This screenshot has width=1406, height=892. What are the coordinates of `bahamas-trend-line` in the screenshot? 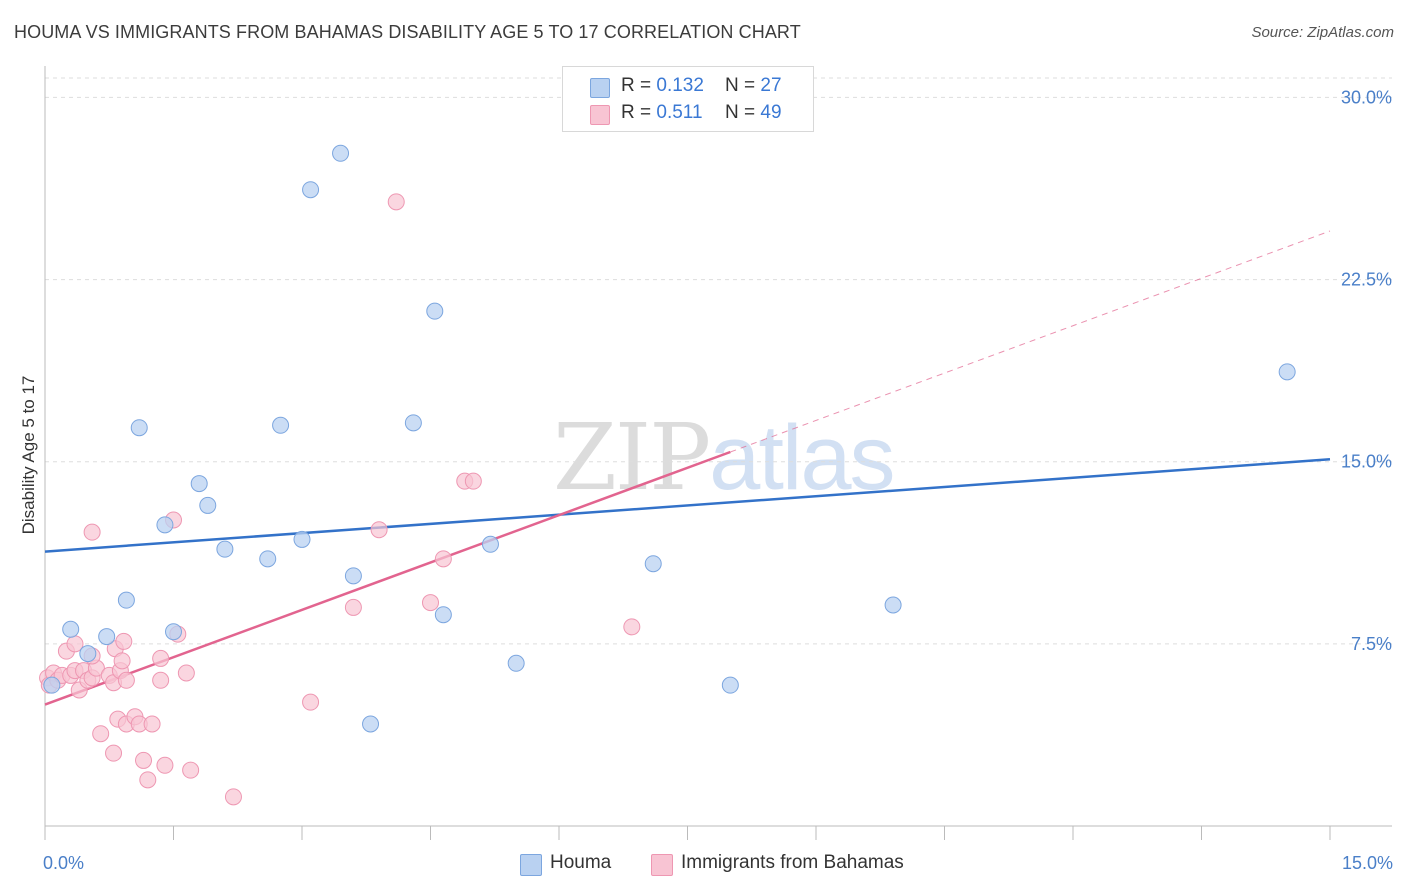 It's located at (387, 578).